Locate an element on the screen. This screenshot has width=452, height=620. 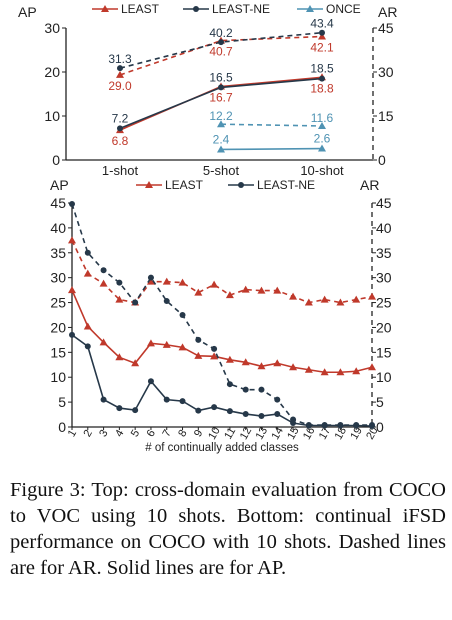
bottom-series-line is located at coordinates (222, 271).